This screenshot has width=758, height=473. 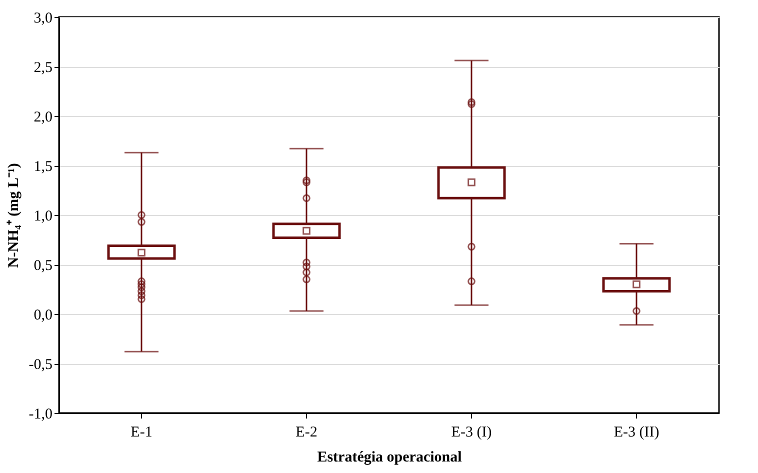 What do you see at coordinates (637, 432) in the screenshot?
I see `x-tick-label: E-3 (II)` at bounding box center [637, 432].